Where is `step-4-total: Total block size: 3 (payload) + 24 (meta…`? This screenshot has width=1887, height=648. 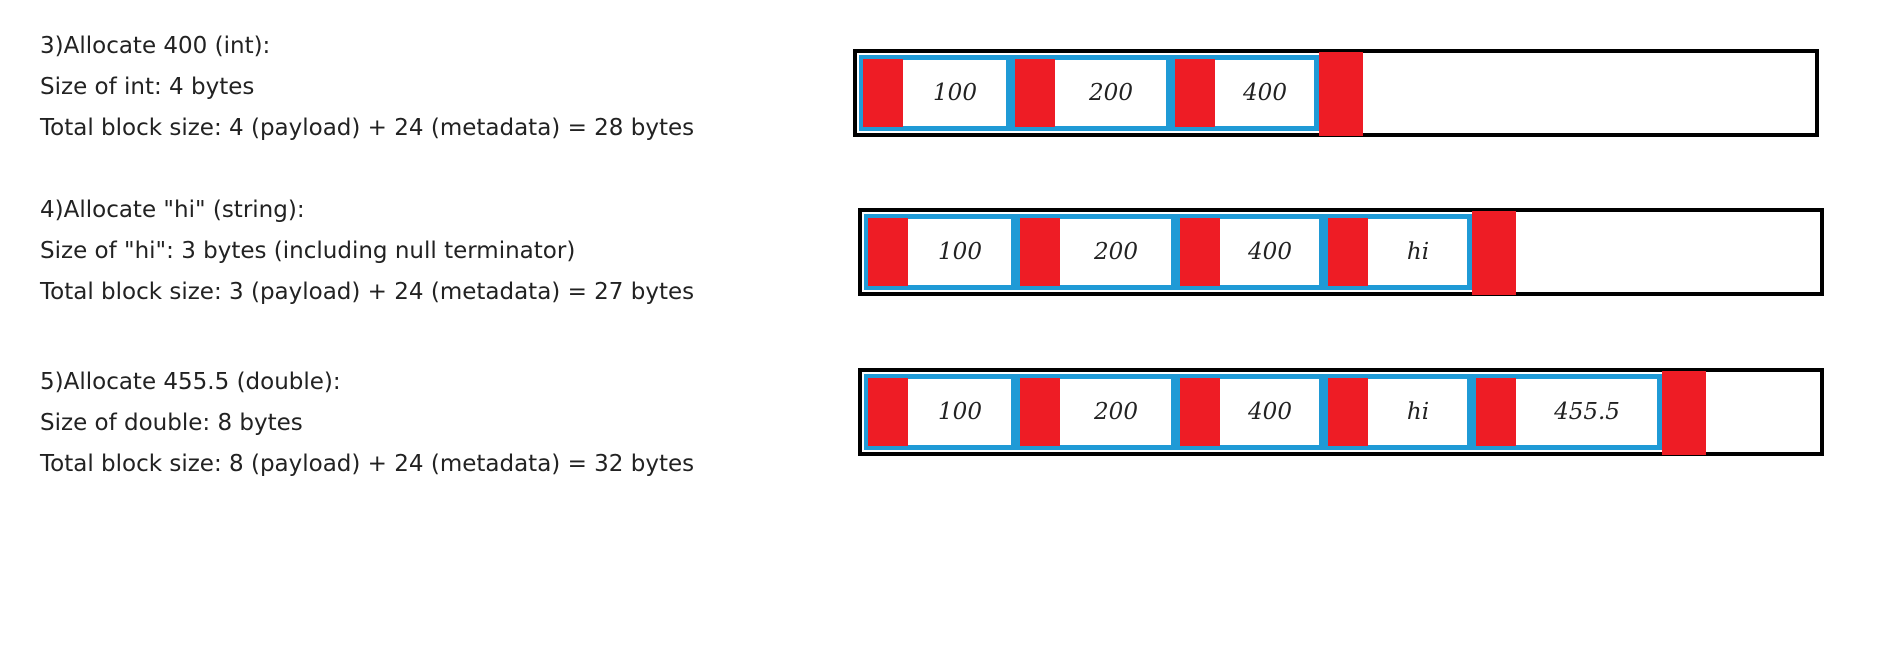
step-4-total: Total block size: 3 (payload) + 24 (meta… is located at coordinates (367, 292).